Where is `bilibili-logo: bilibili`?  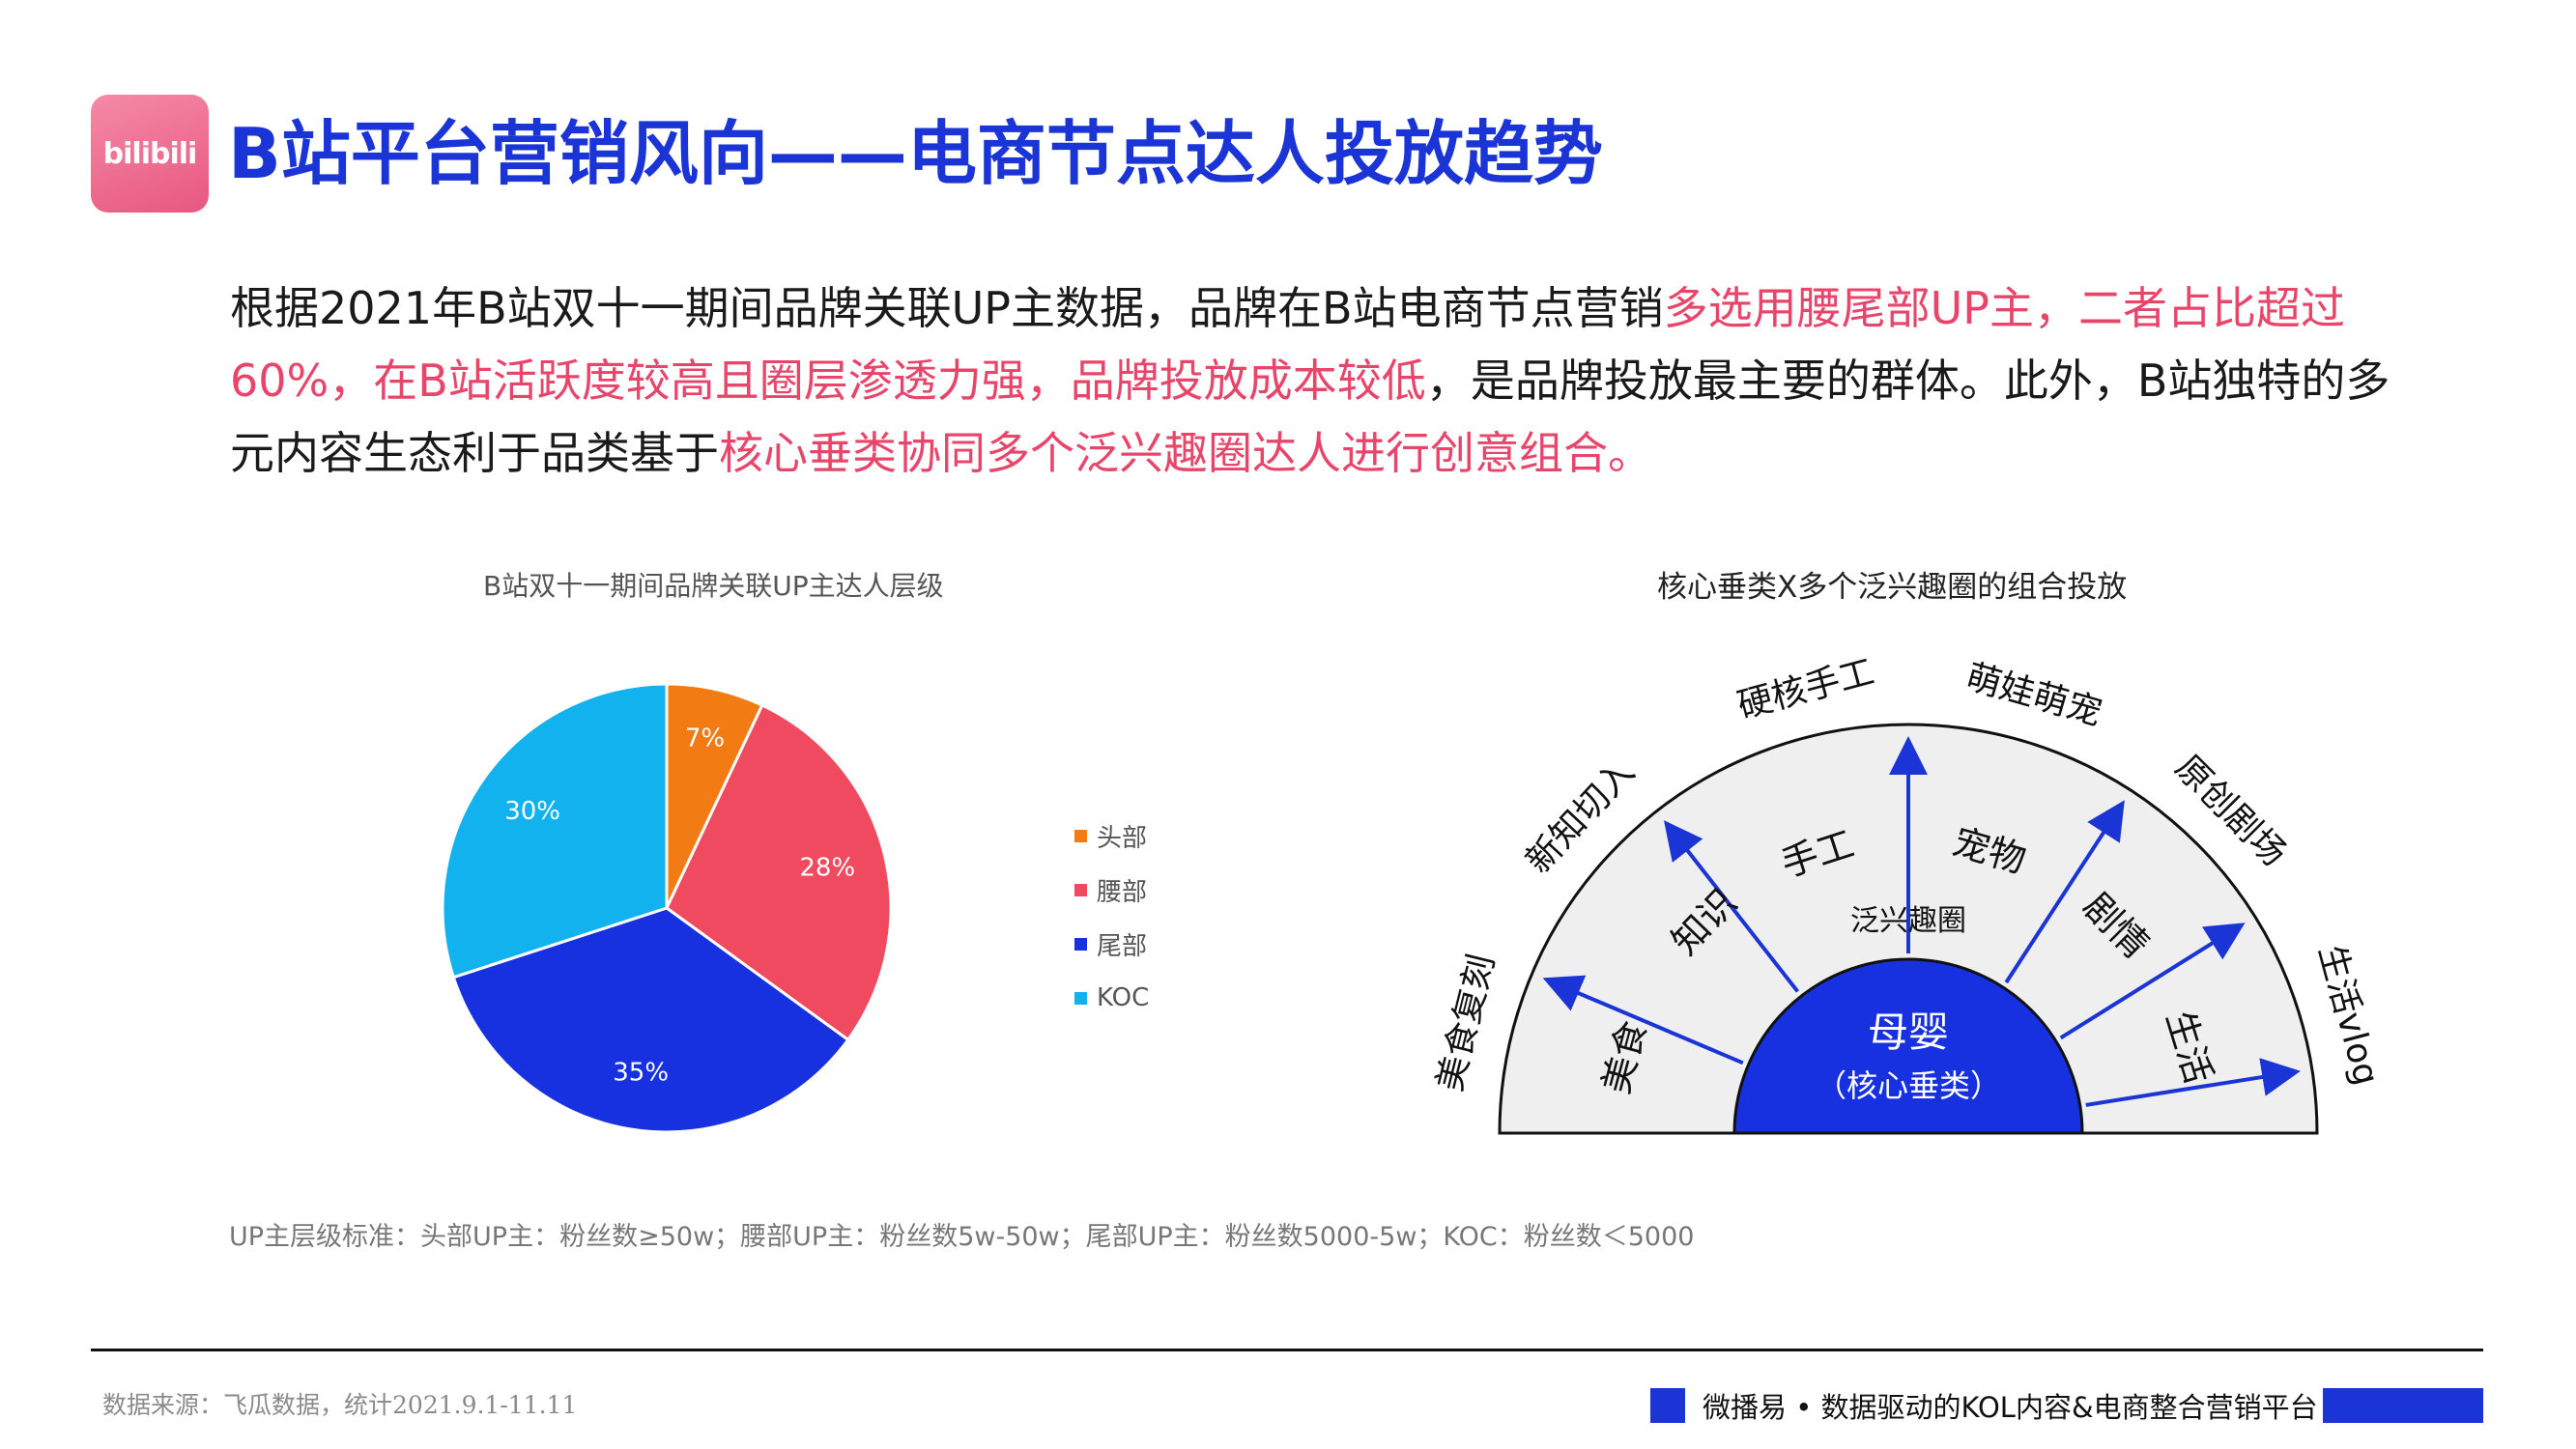 bilibili-logo: bilibili is located at coordinates (150, 154).